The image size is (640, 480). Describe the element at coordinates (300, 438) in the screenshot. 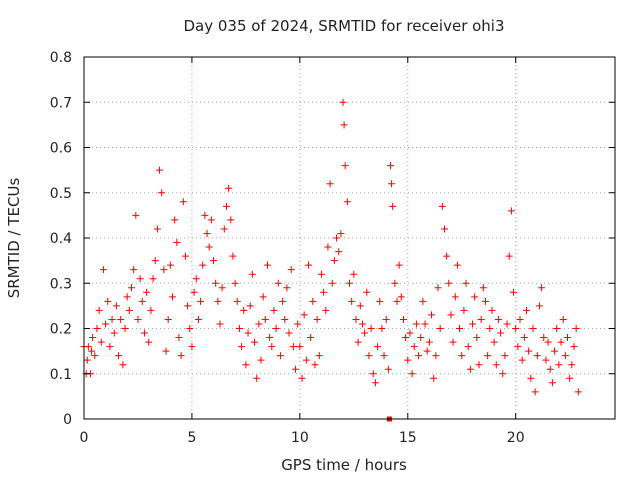

I see `x-tick-label: 10` at that location.